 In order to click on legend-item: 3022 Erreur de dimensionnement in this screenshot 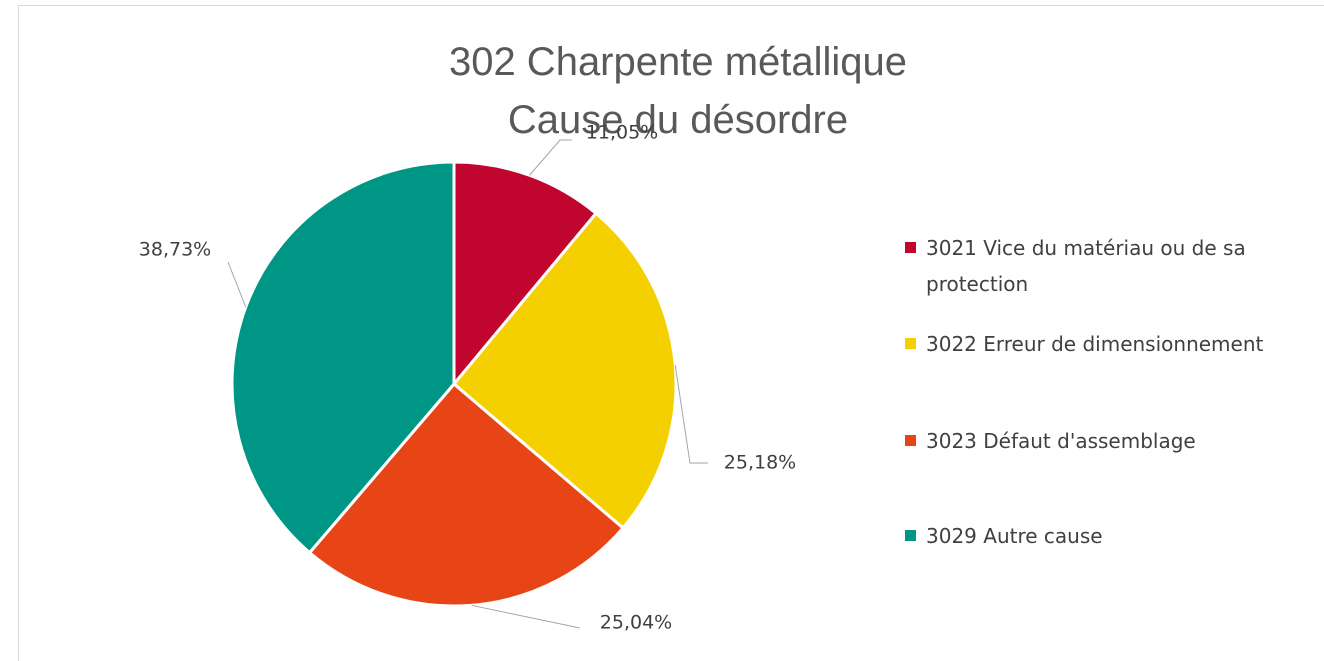, I will do `click(1108, 344)`.